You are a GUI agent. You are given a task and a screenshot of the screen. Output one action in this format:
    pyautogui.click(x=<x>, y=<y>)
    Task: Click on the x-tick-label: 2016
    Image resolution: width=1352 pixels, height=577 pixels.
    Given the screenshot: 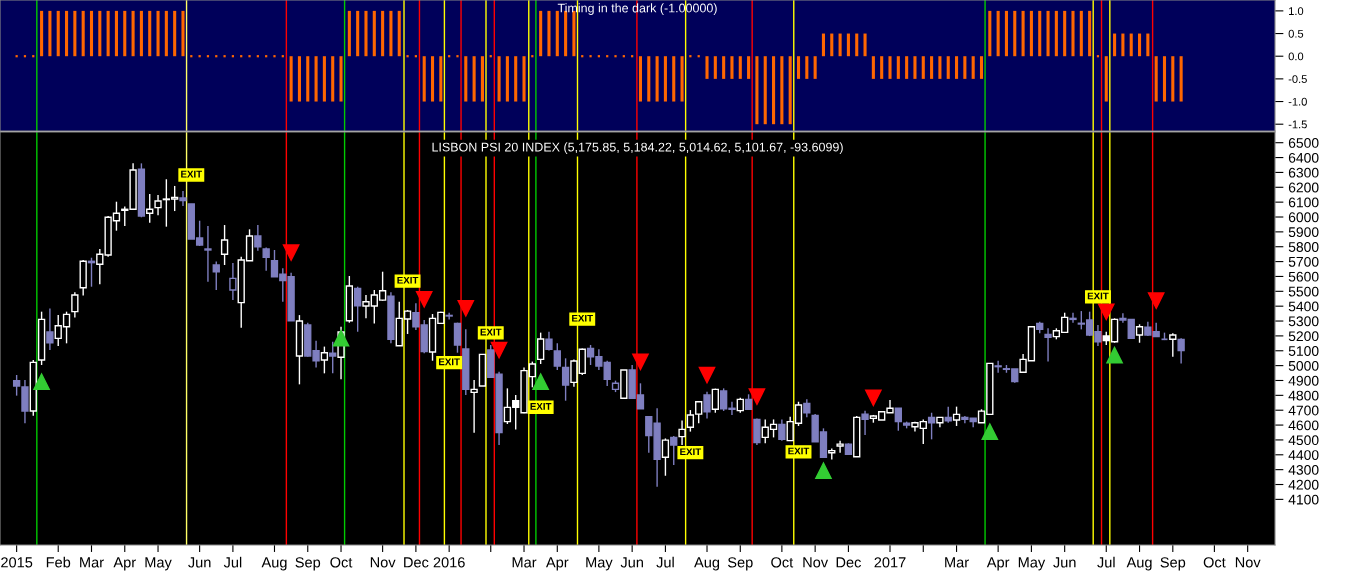 What is the action you would take?
    pyautogui.click(x=449, y=562)
    